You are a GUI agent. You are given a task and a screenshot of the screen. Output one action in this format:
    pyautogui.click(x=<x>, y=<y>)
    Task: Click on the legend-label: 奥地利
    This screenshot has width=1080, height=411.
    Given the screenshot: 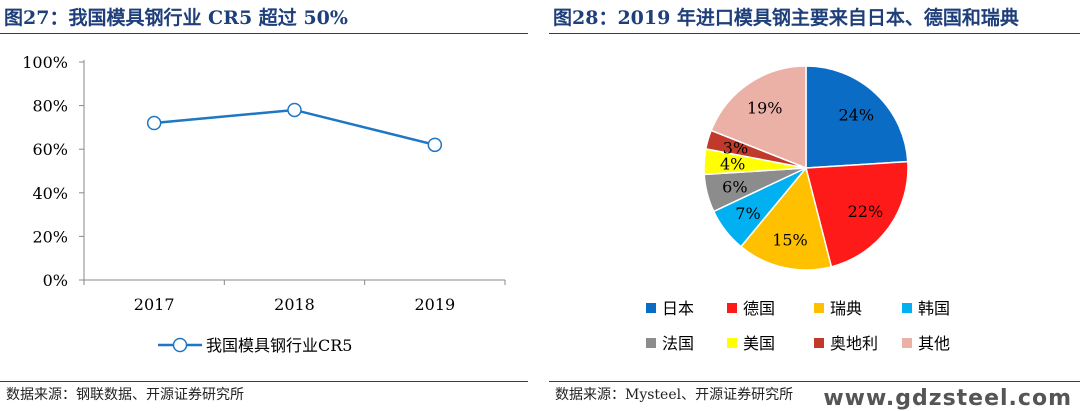 What is the action you would take?
    pyautogui.click(x=854, y=343)
    